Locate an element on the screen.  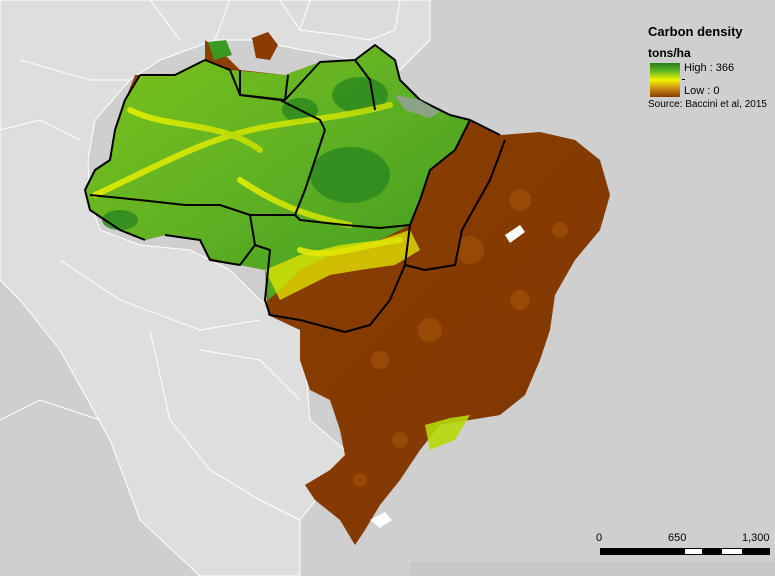
legend-high-label: High : 366 is located at coordinates (709, 68).